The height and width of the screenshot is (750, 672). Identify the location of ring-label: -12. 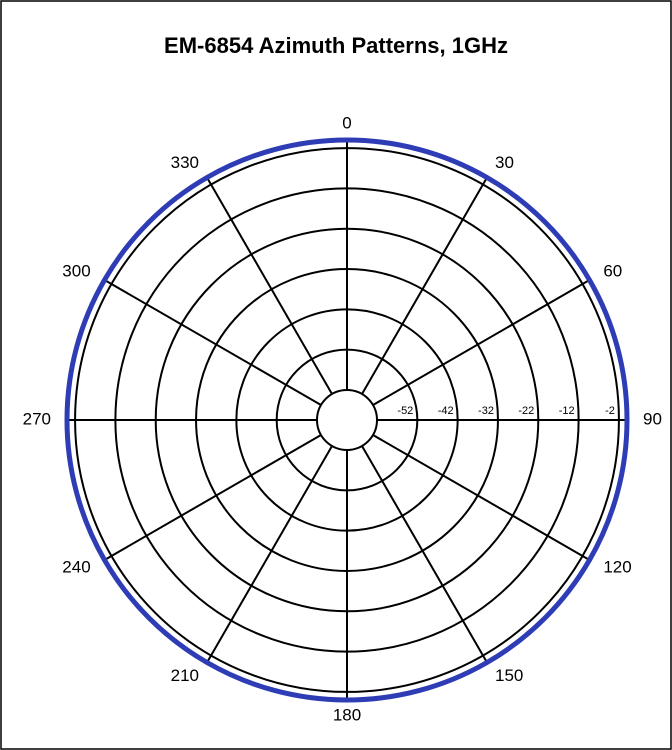
(567, 411).